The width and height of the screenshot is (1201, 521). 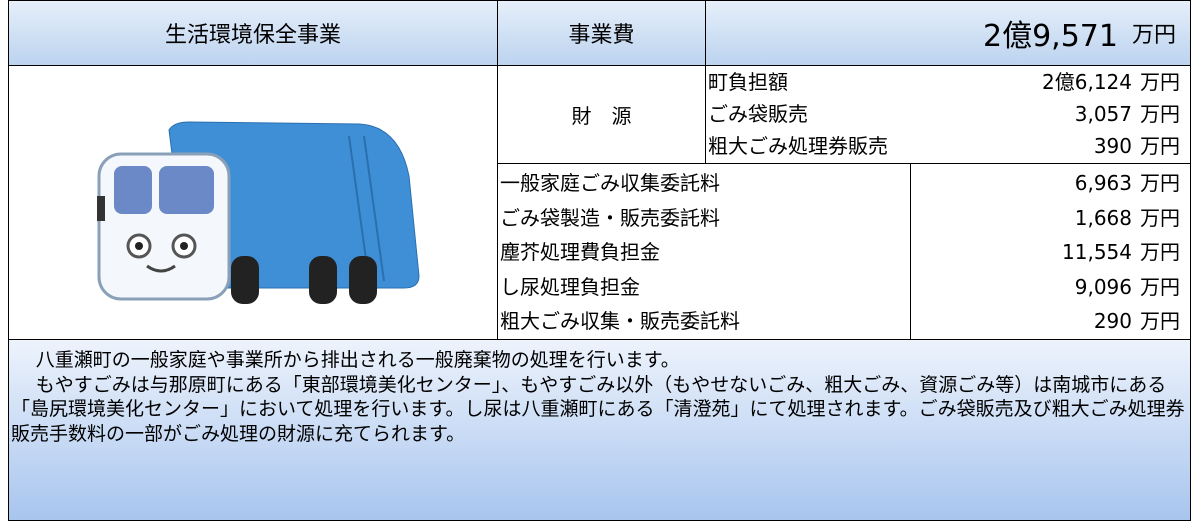 What do you see at coordinates (798, 146) in the screenshot?
I see `funding-item: 粗大ごみ処理券販売` at bounding box center [798, 146].